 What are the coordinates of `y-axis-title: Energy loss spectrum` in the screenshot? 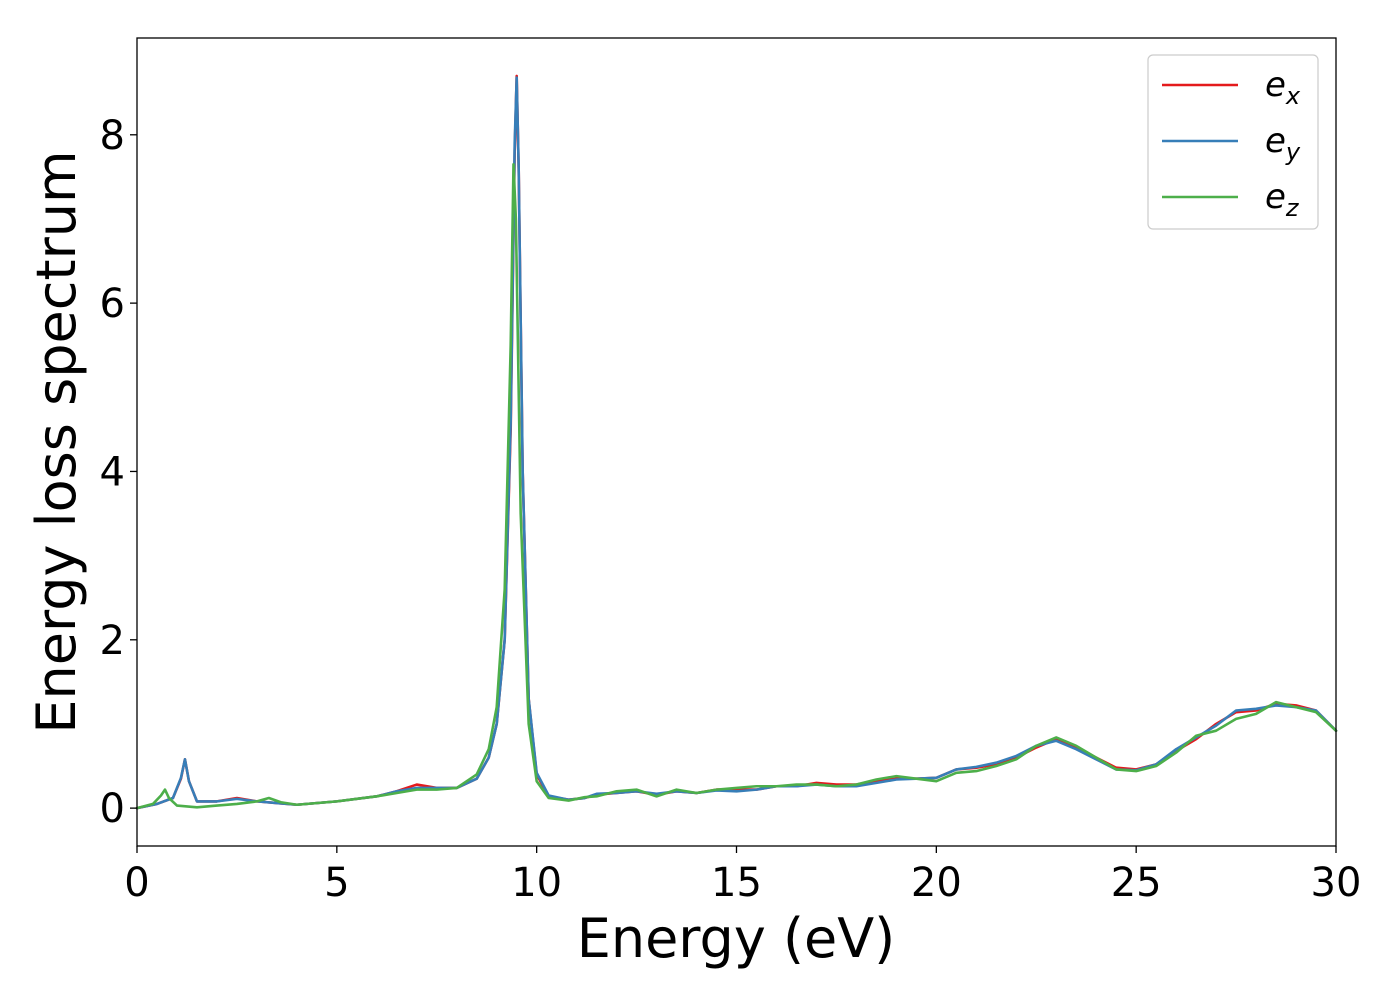 It's located at (56, 441).